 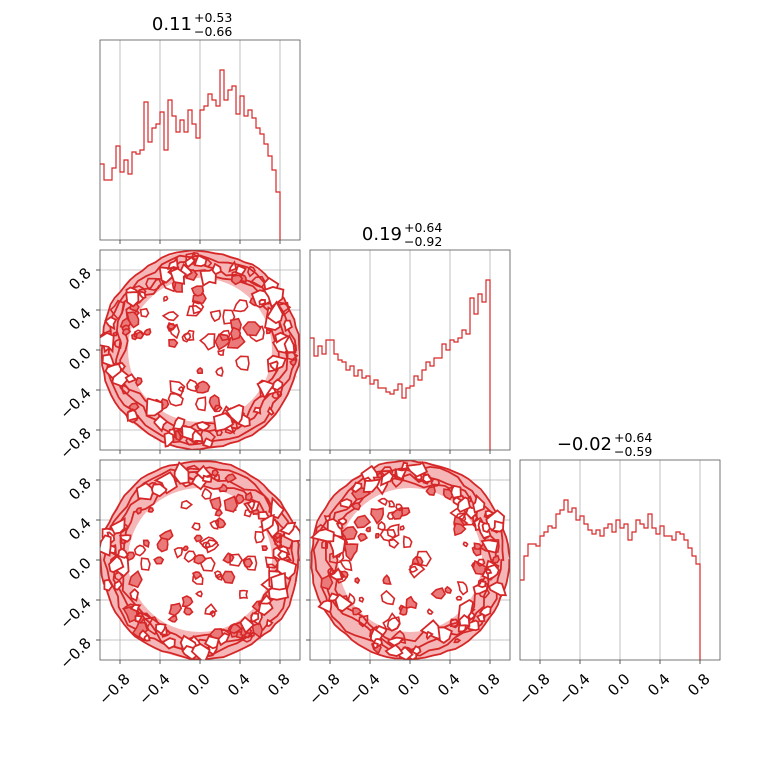 I want to click on contour-panel-02-xtick-label-2: 0.0, so click(x=199, y=685).